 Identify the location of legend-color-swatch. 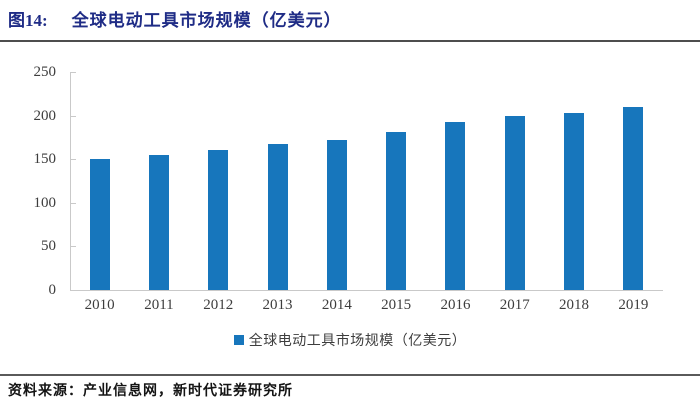
(238, 340).